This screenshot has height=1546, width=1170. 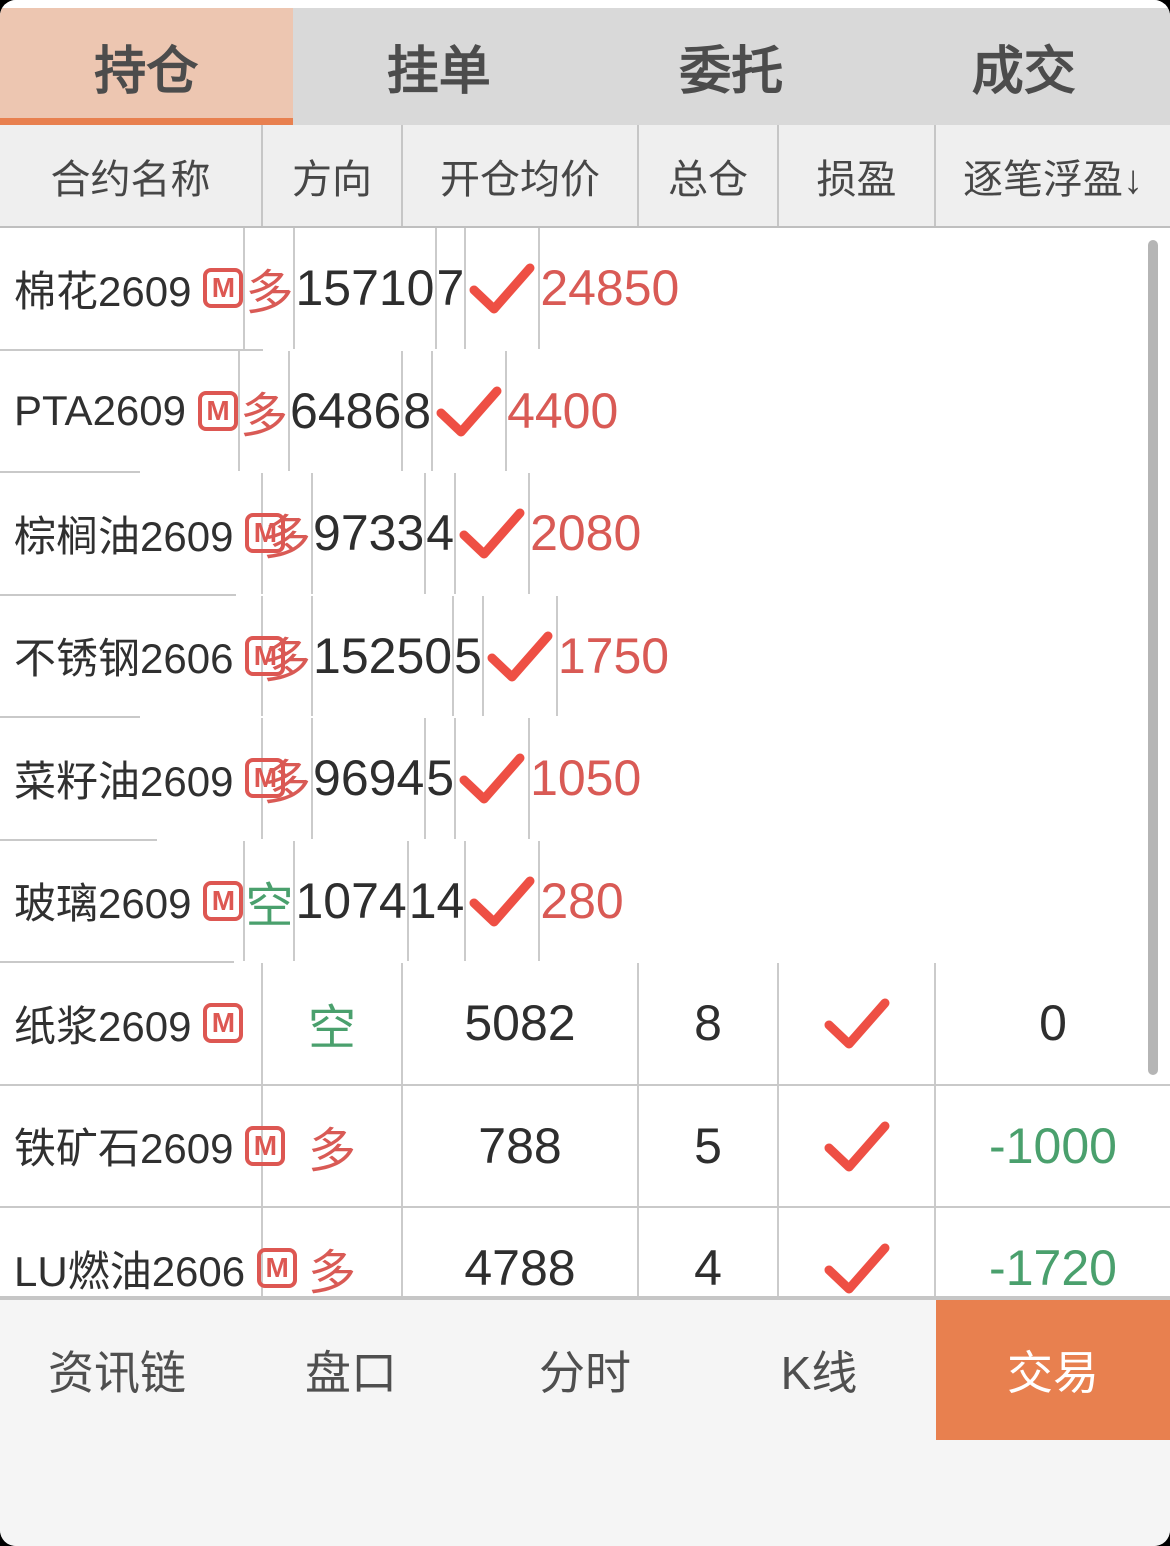 What do you see at coordinates (562, 411) in the screenshot?
I see `floating-profit-cell: 4400` at bounding box center [562, 411].